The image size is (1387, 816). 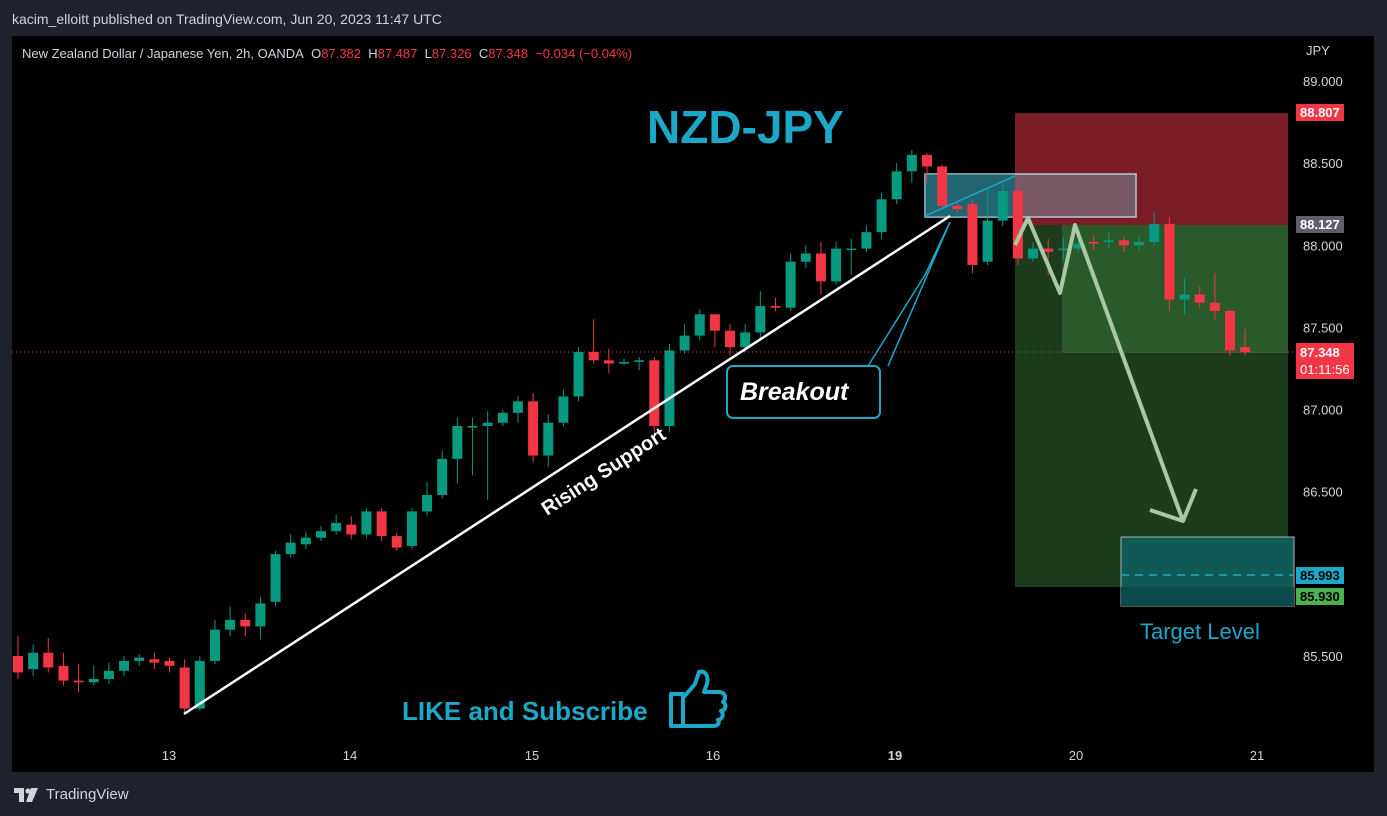 What do you see at coordinates (1076, 755) in the screenshot?
I see `x-tick-label: 20` at bounding box center [1076, 755].